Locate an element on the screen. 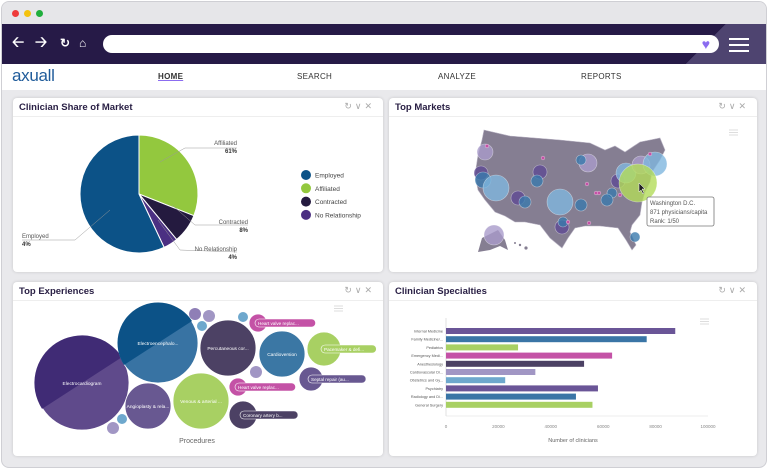 This screenshot has width=768, height=470. home-icon: ⌂ is located at coordinates (83, 43).